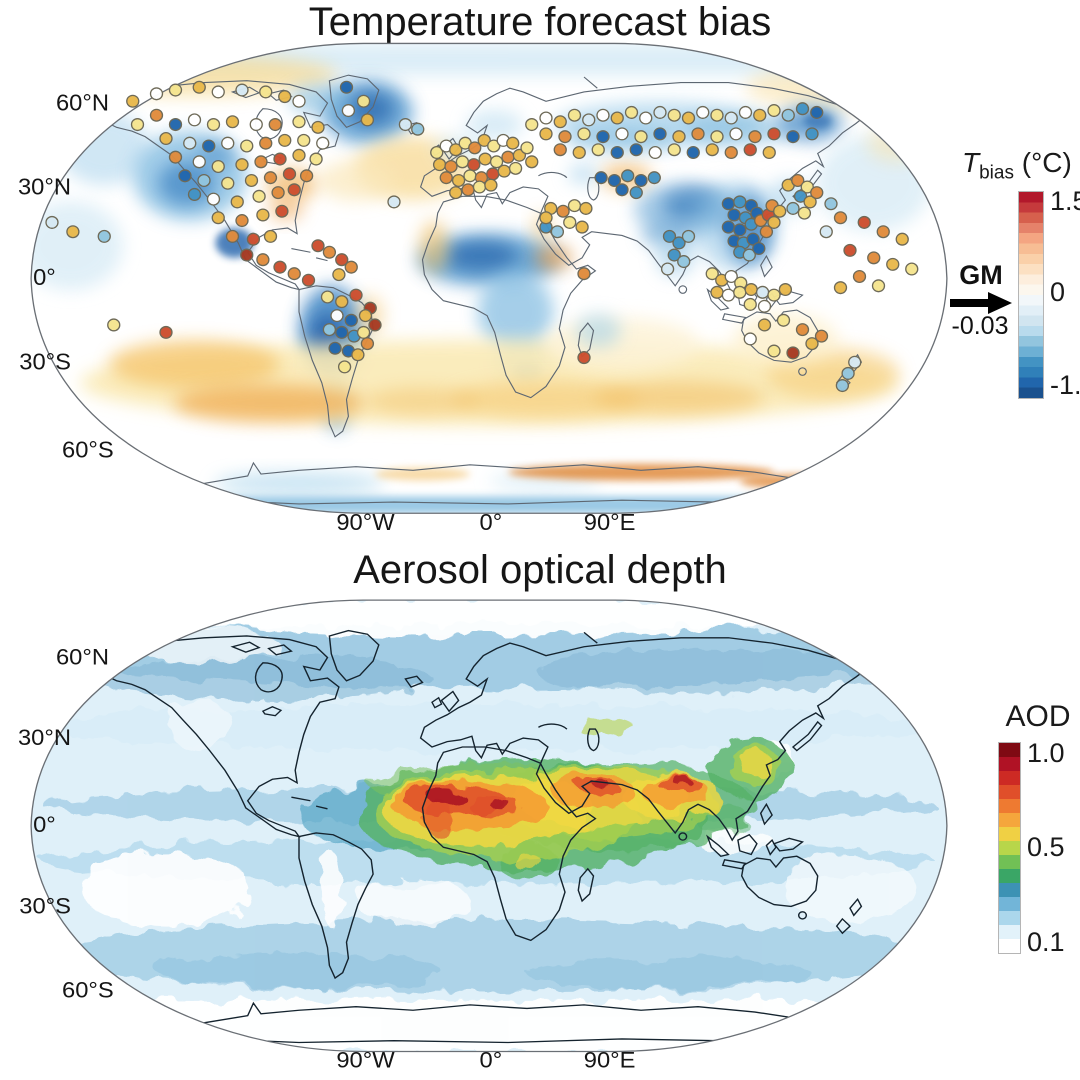  Describe the element at coordinates (540, 22) in the screenshot. I see `panel1-title: Temperature forecast bias` at that location.